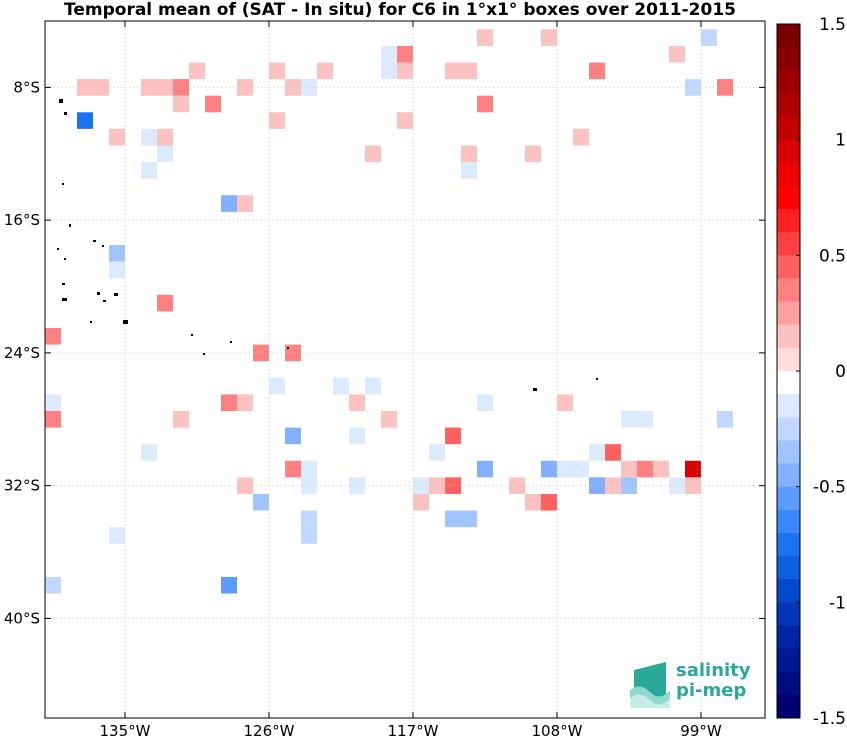  What do you see at coordinates (693, 684) in the screenshot?
I see `salinity-pi-mep-logo: salinity pi-mep` at bounding box center [693, 684].